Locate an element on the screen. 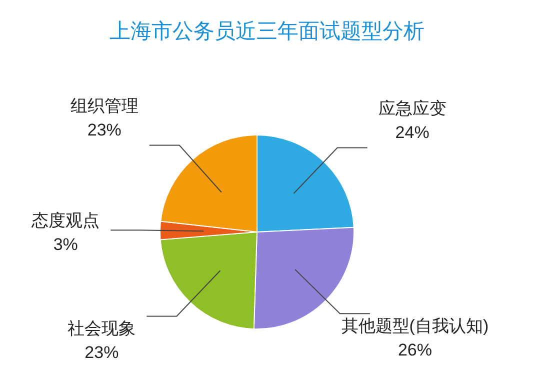 This screenshot has height=385, width=554. slice-label: 其他题型(自我认知) is located at coordinates (415, 326).